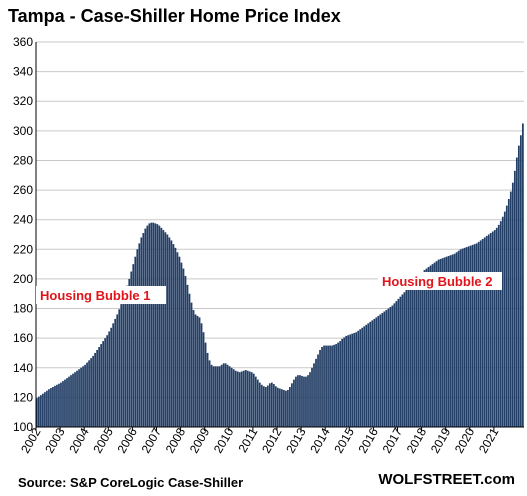 The image size is (527, 496). Describe the element at coordinates (23, 42) in the screenshot. I see `y-tick-label: 360` at that location.